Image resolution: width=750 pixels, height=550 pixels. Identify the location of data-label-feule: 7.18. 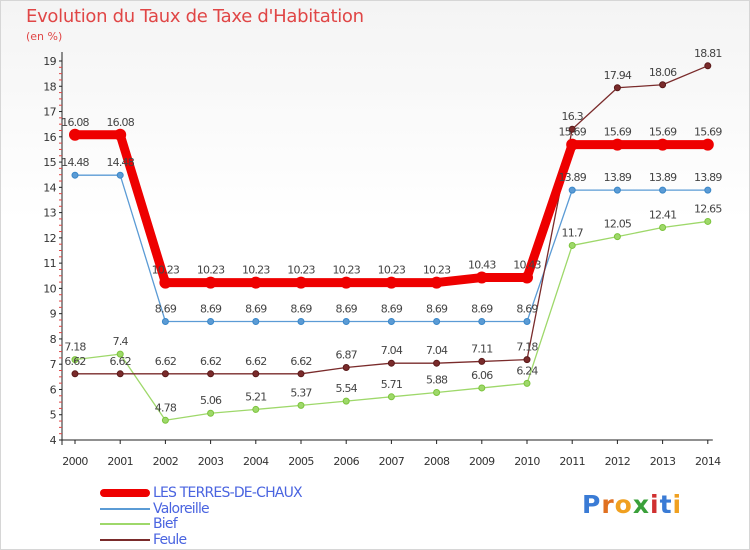
(527, 347).